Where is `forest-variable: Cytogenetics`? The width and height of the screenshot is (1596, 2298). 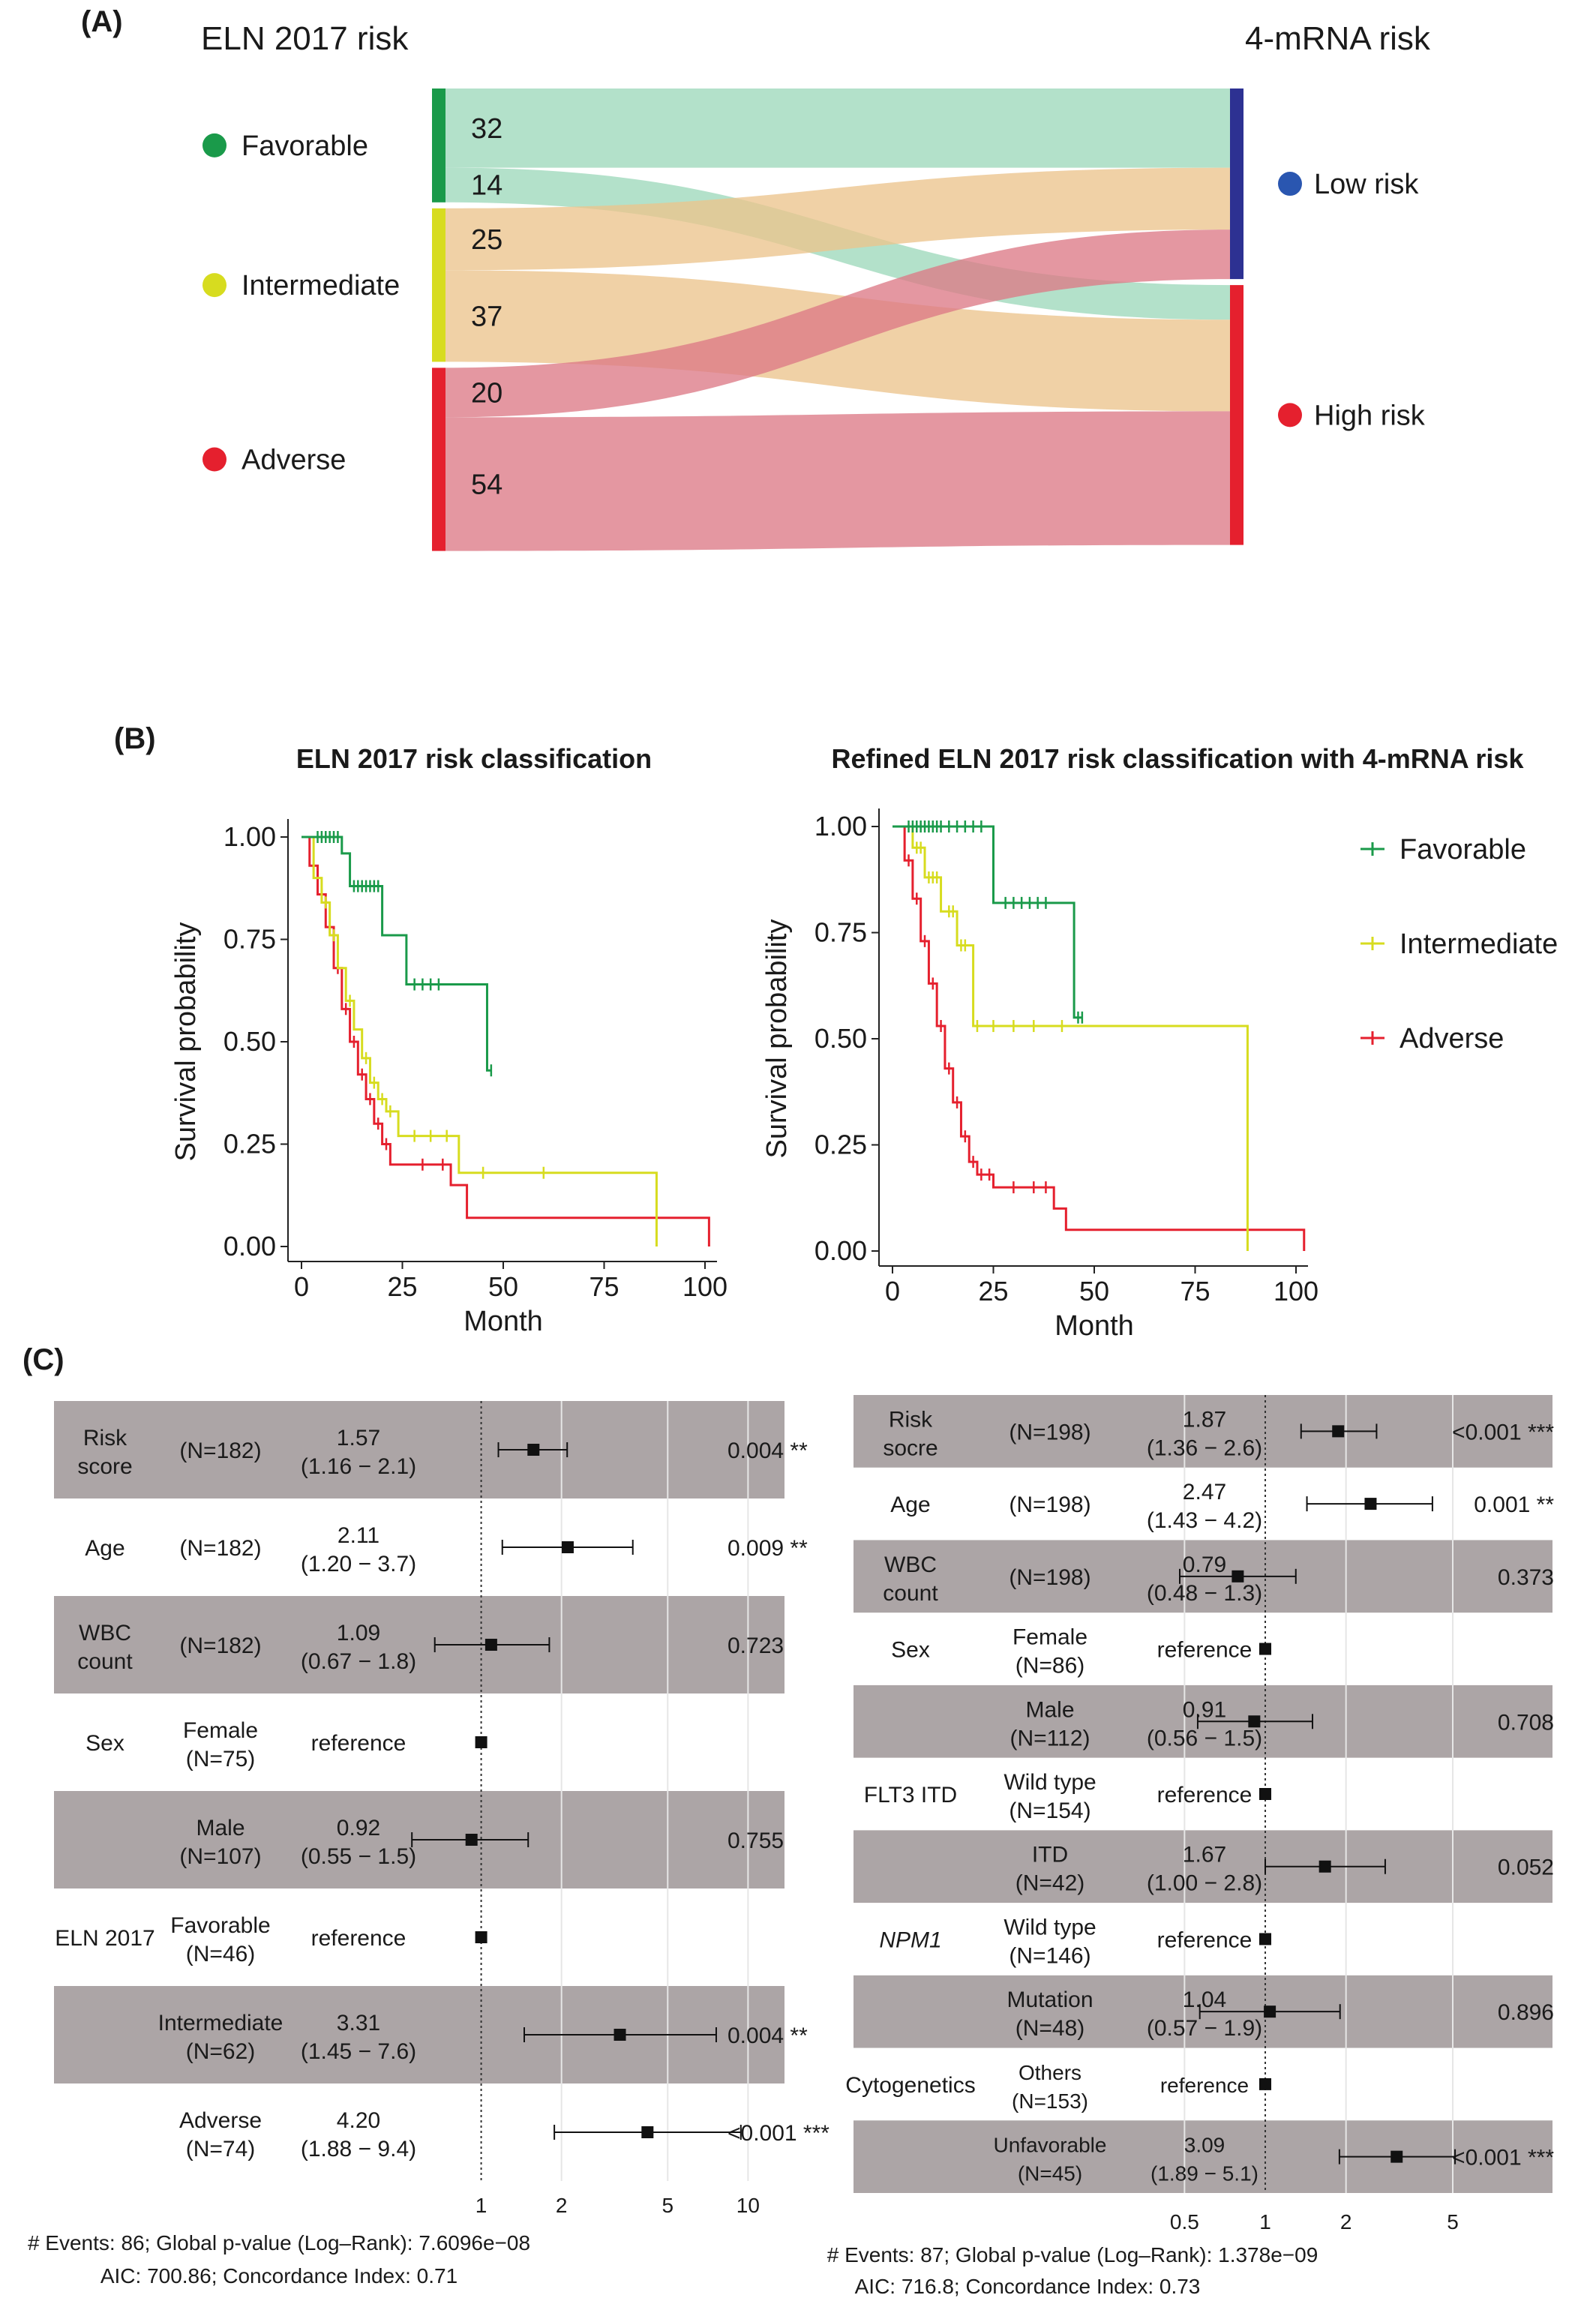 forest-variable: Cytogenetics is located at coordinates (910, 2085).